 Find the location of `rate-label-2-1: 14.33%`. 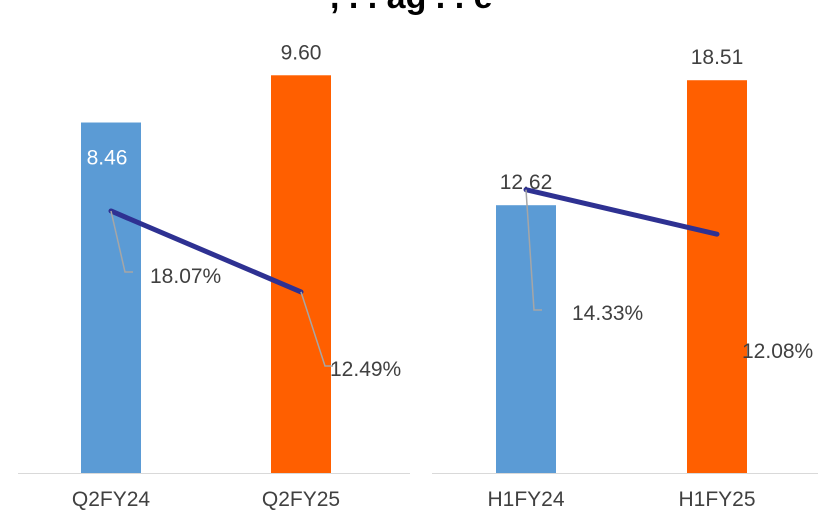

rate-label-2-1: 14.33% is located at coordinates (607, 313).